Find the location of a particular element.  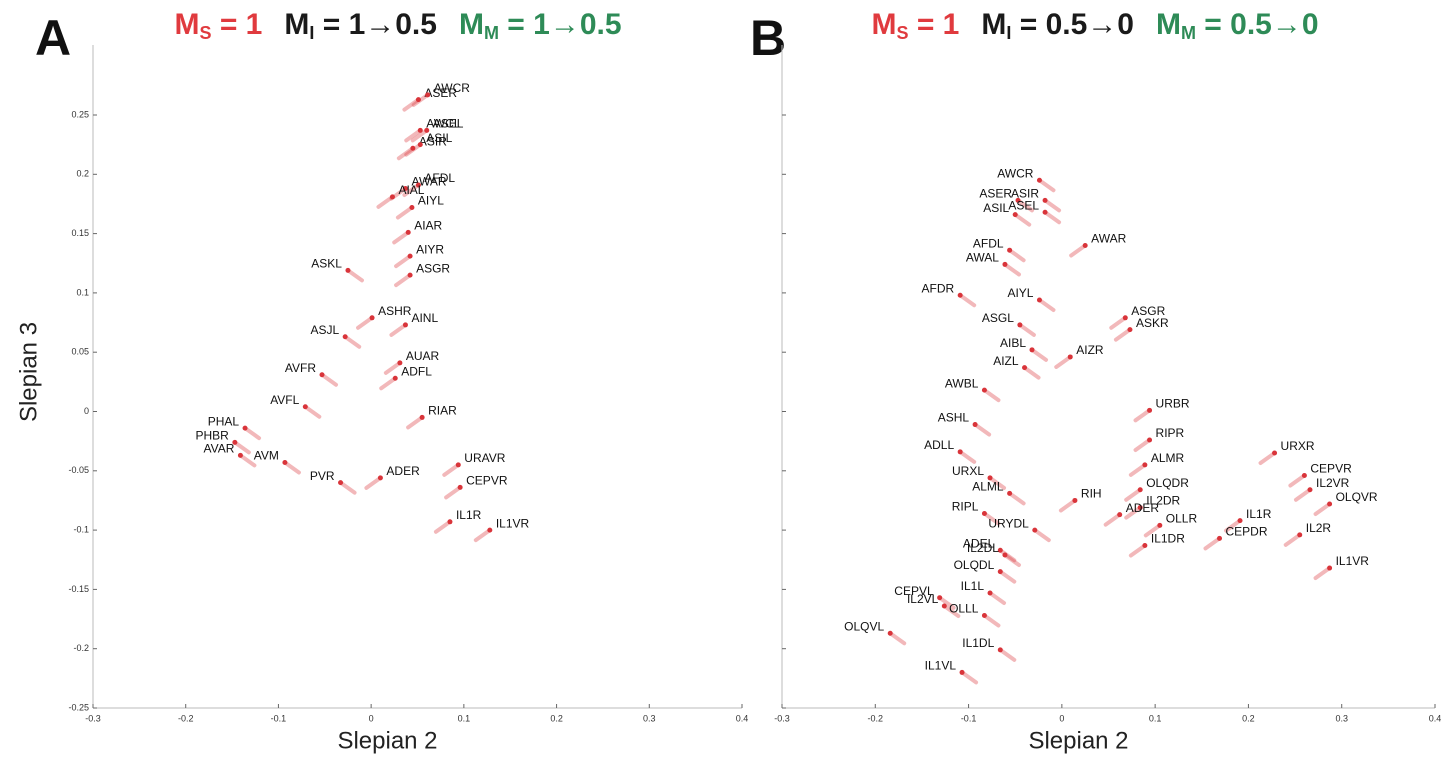

node-label: AIYL is located at coordinates (431, 201).